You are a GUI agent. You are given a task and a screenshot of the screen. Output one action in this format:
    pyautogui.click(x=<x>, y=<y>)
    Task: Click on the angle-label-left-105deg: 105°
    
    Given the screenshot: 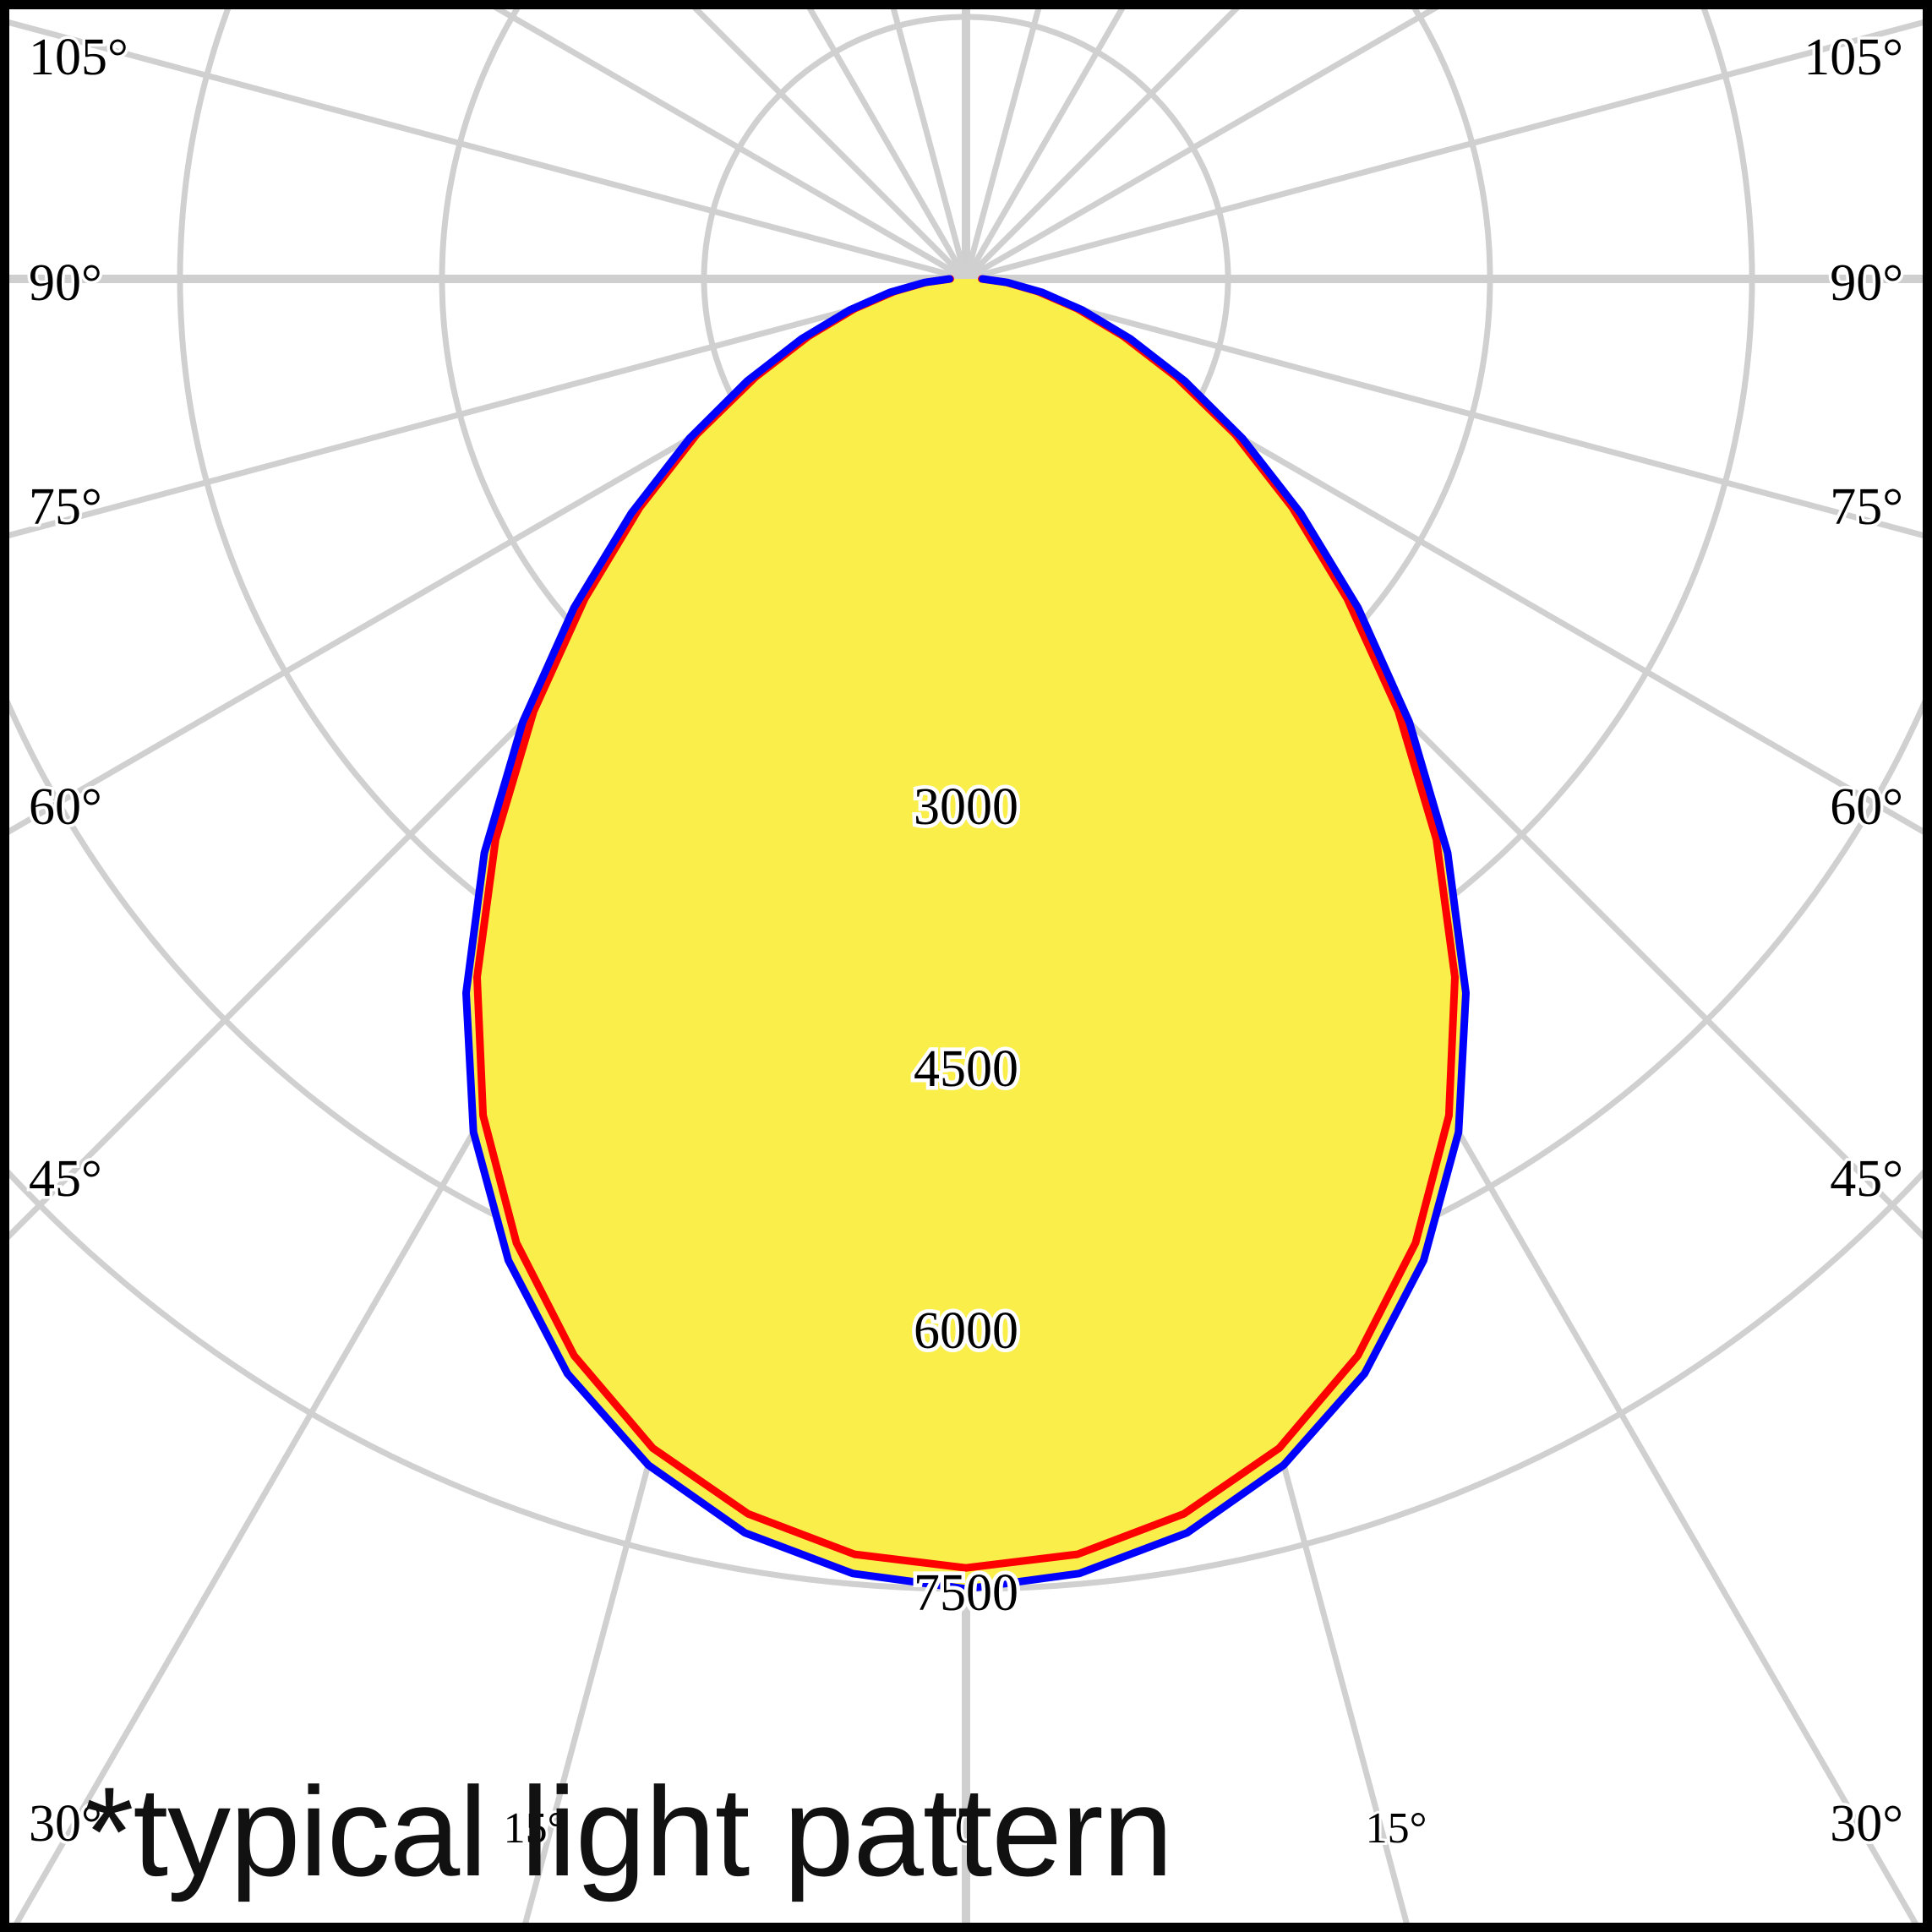 What is the action you would take?
    pyautogui.click(x=78, y=57)
    